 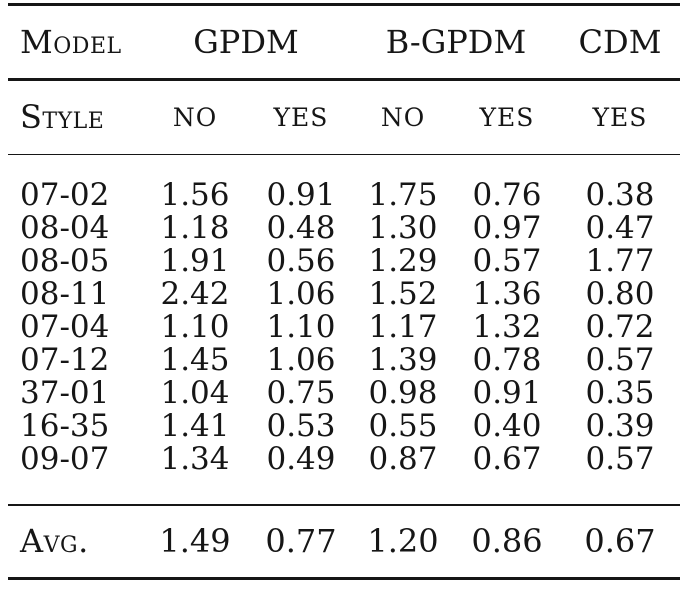 I want to click on value-cell: 1.75, so click(x=403, y=195).